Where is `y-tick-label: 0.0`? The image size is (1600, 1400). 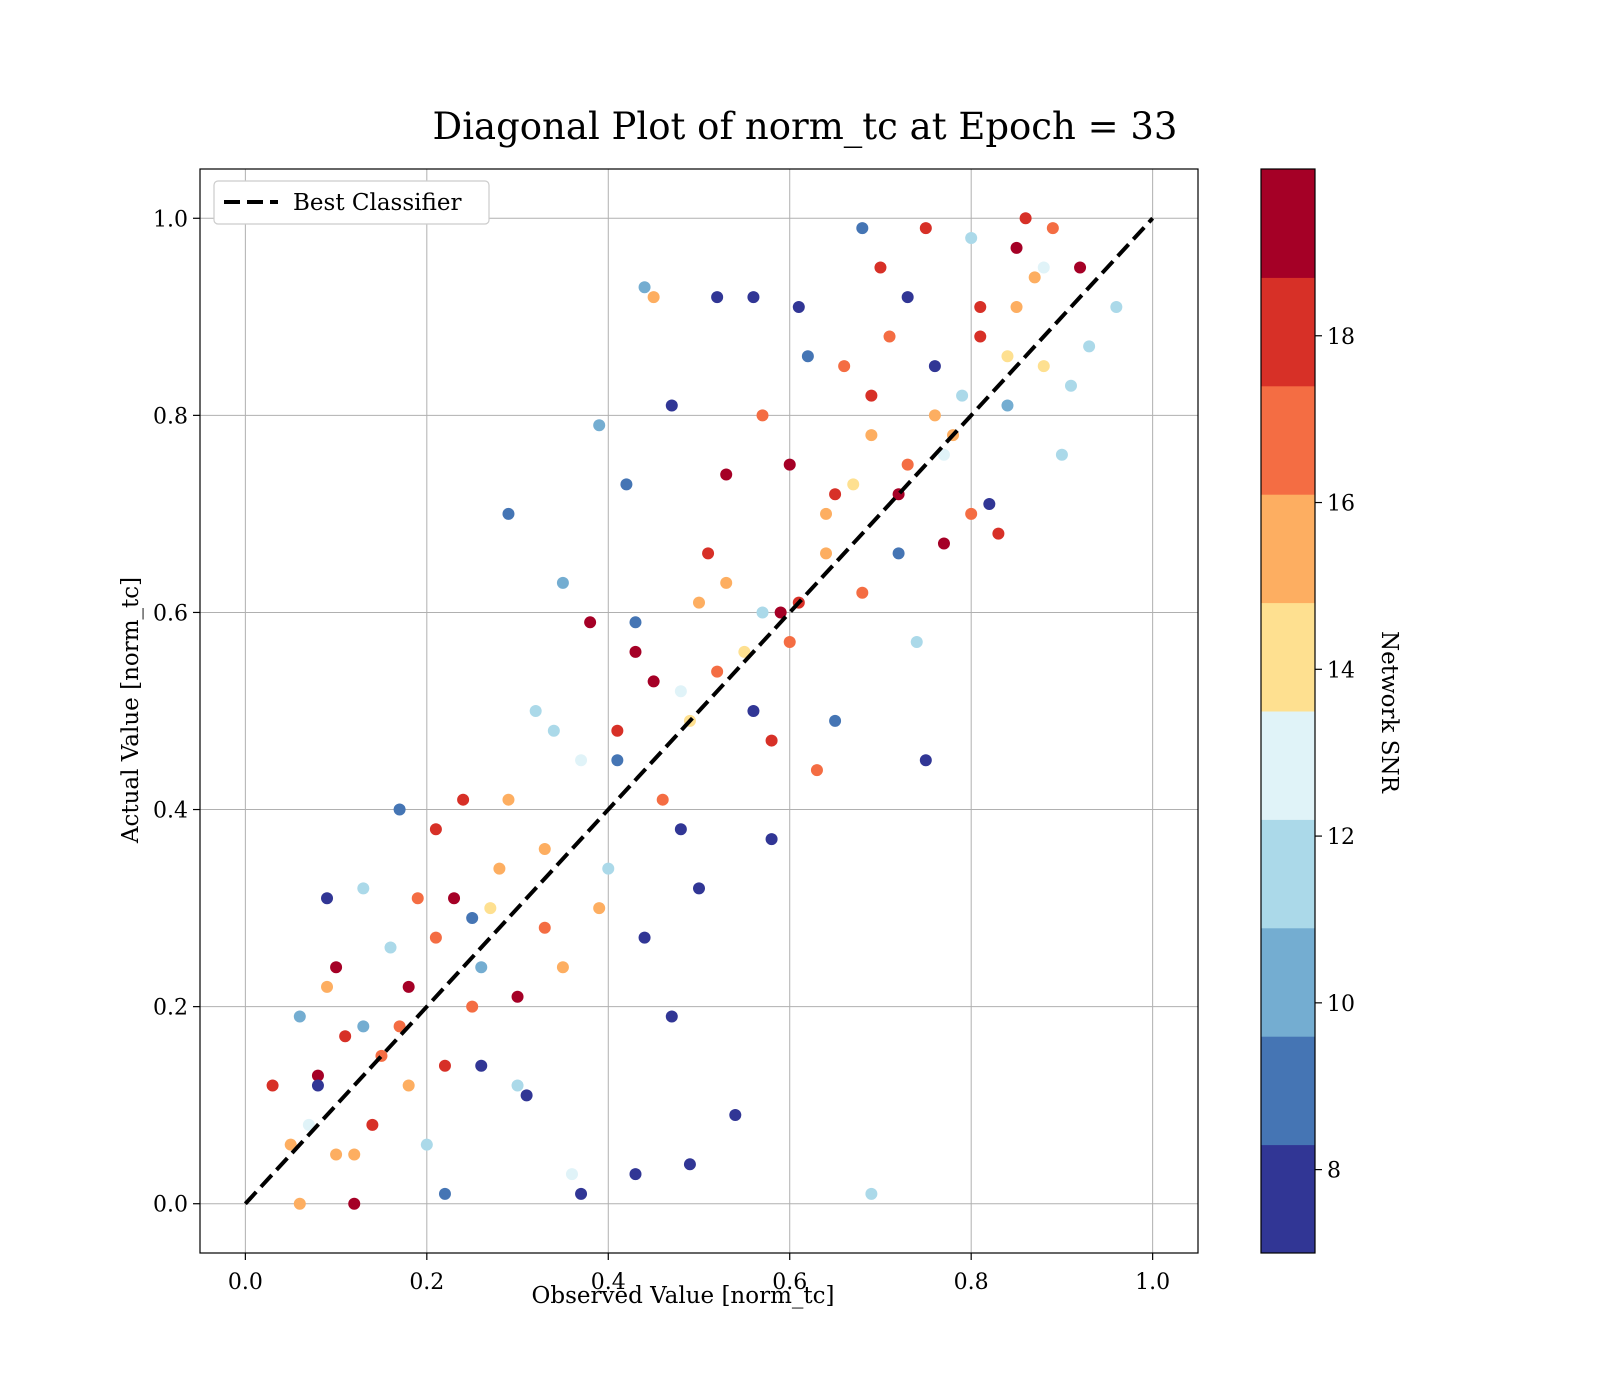
y-tick-label: 0.0 is located at coordinates (170, 1205).